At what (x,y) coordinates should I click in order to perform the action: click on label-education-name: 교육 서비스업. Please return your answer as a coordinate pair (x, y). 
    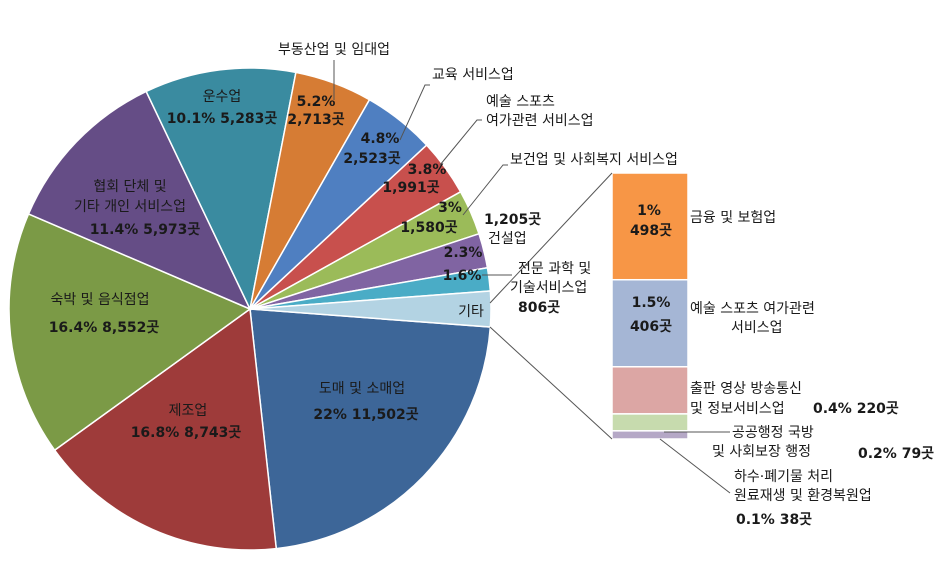
    Looking at the image, I should click on (473, 75).